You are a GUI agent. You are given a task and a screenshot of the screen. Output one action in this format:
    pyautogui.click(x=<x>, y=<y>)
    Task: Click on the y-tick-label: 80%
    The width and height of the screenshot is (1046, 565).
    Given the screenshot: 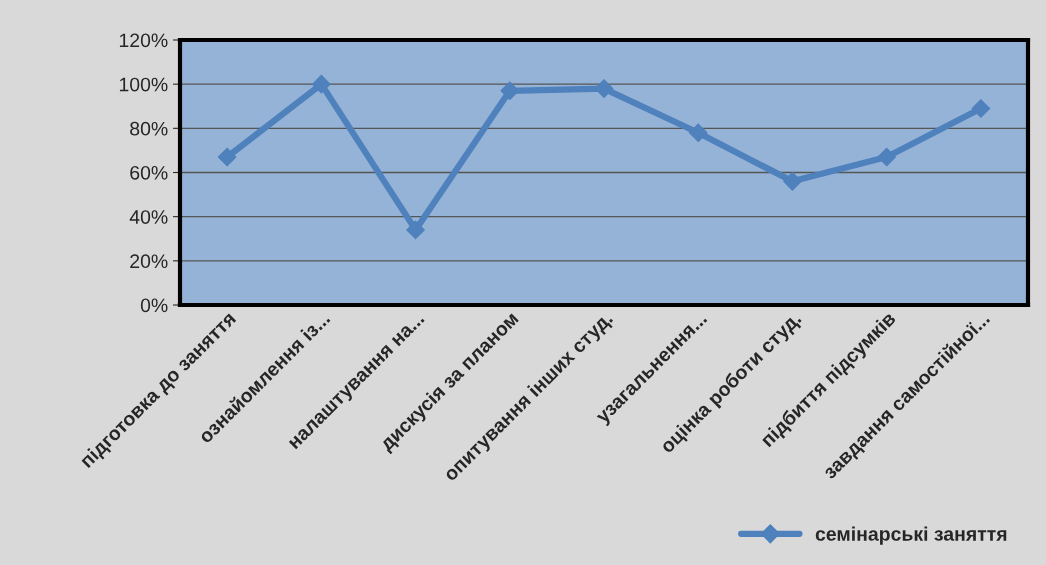 What is the action you would take?
    pyautogui.click(x=149, y=128)
    